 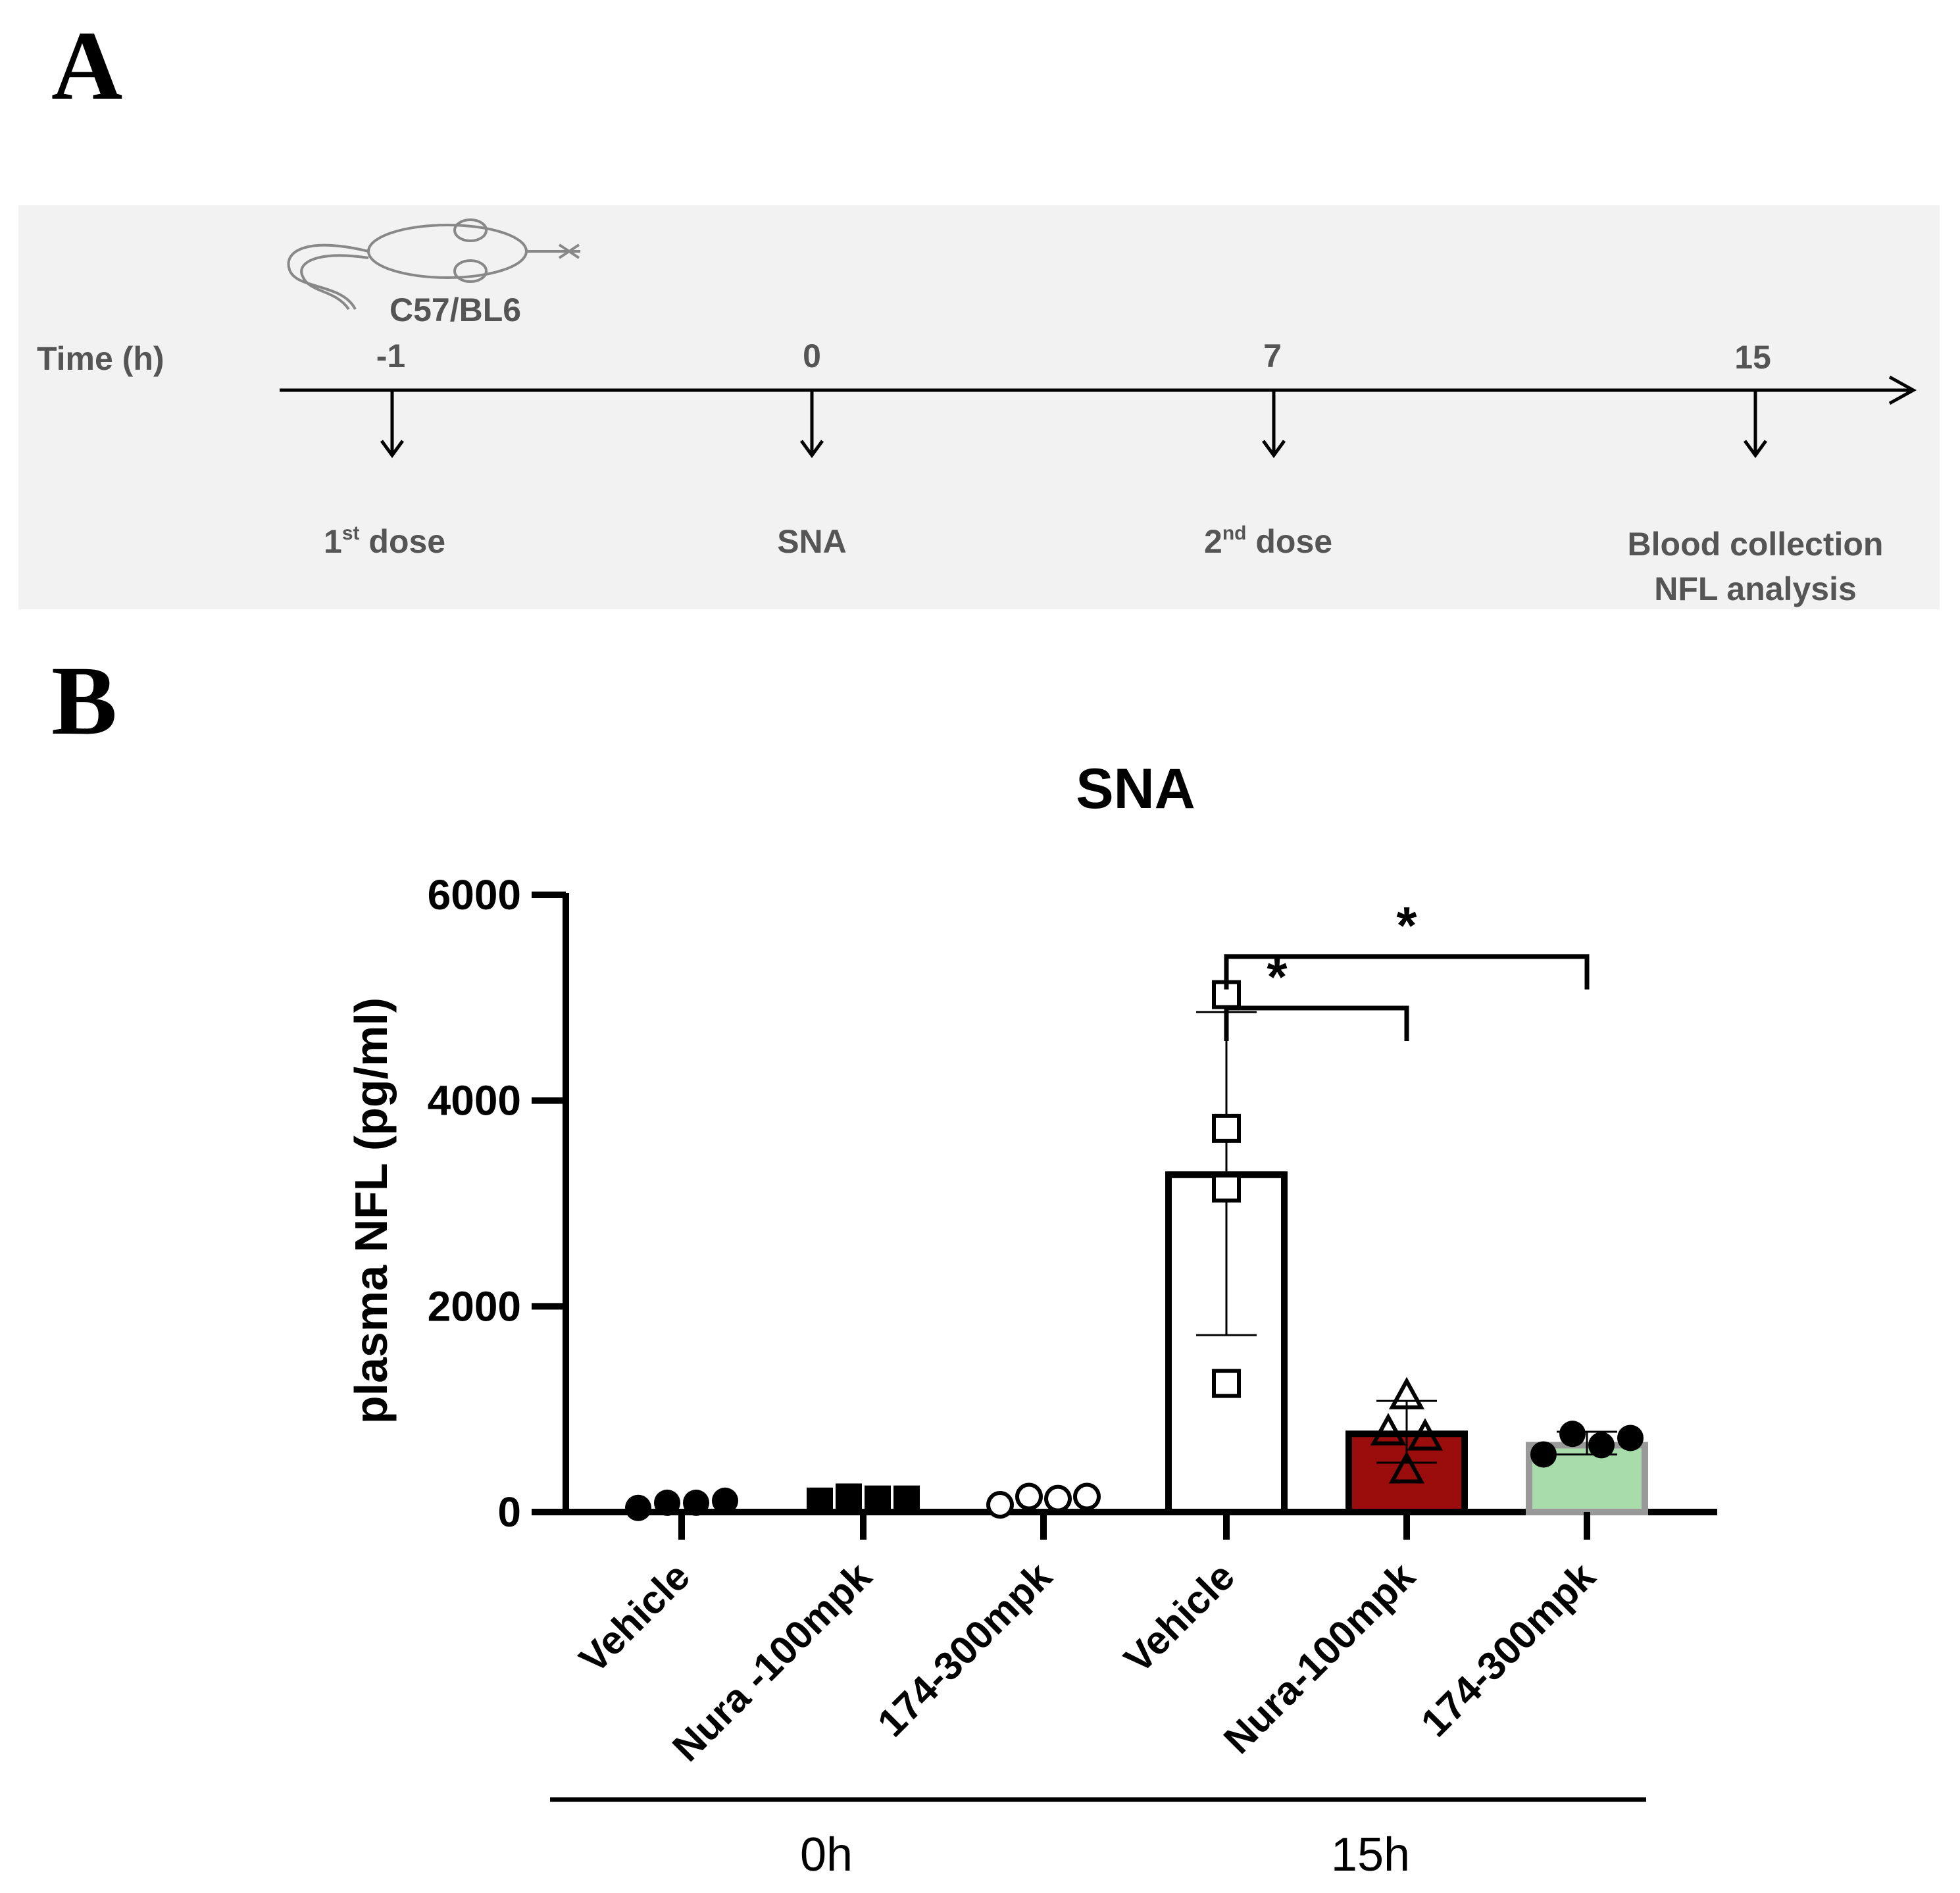 What do you see at coordinates (391, 356) in the screenshot?
I see `timepoint-1-time: -1` at bounding box center [391, 356].